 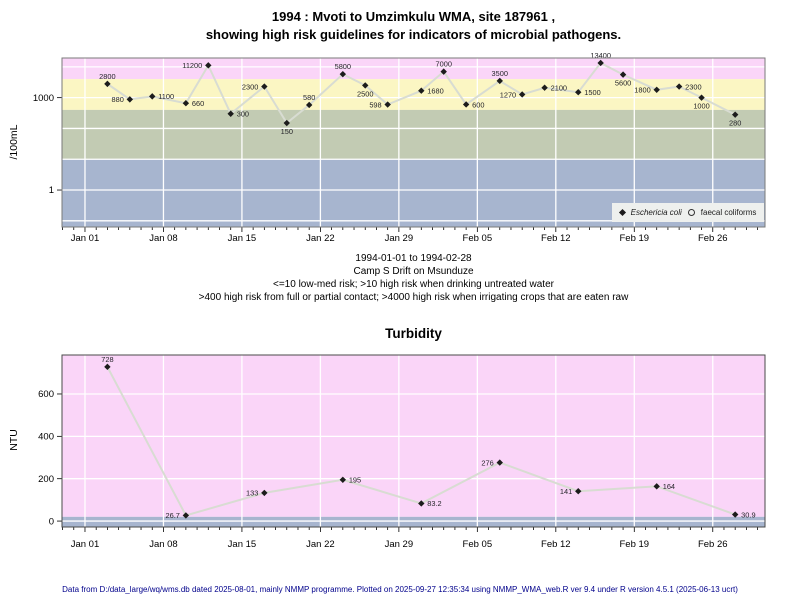 What do you see at coordinates (252, 493) in the screenshot?
I see `data-point-label: 133` at bounding box center [252, 493].